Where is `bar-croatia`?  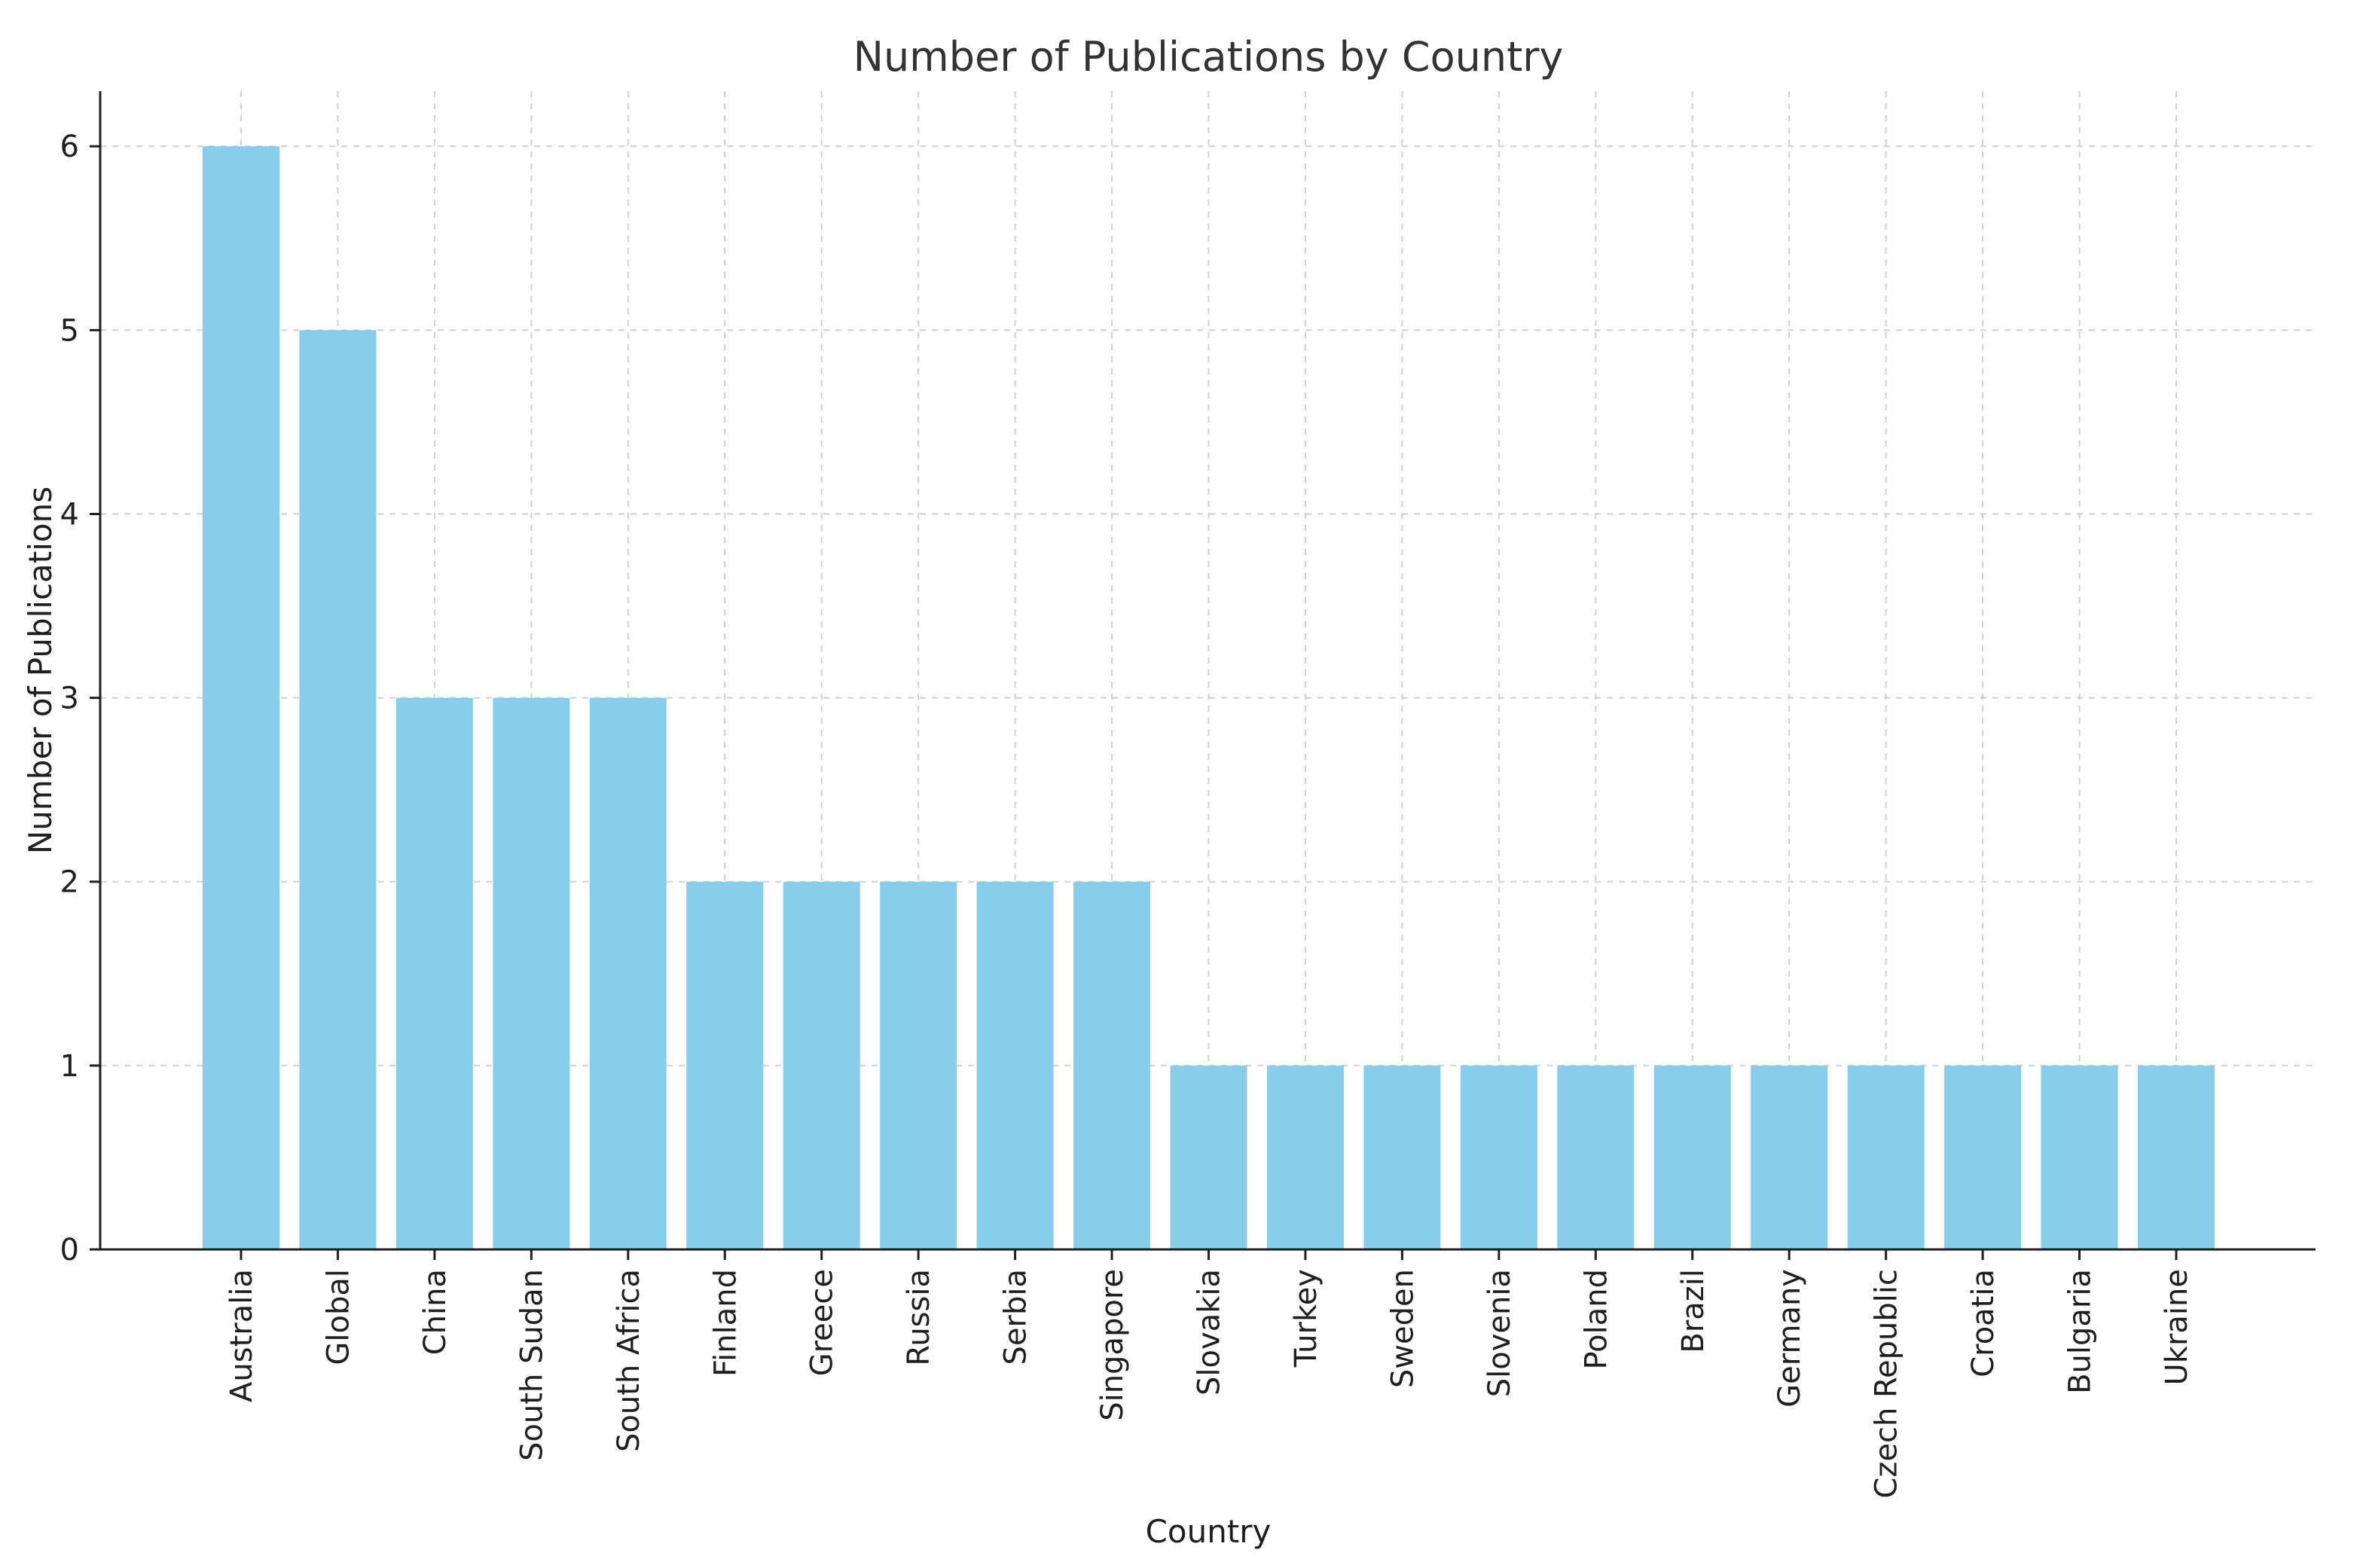 bar-croatia is located at coordinates (1983, 1157).